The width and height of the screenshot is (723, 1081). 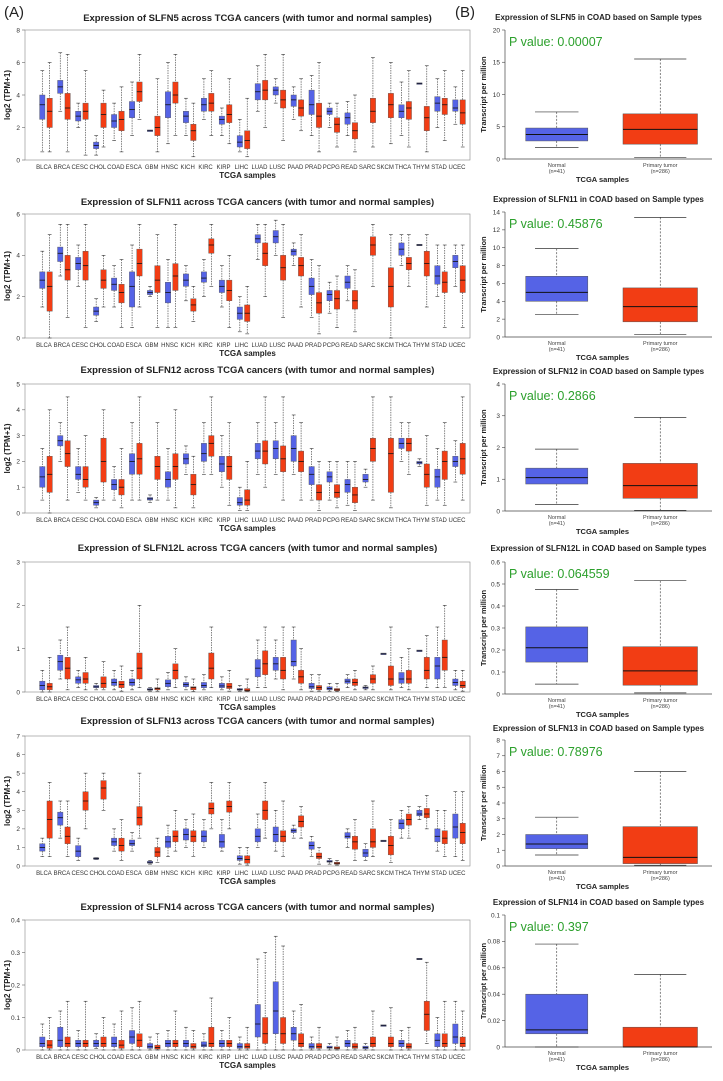 What do you see at coordinates (552, 396) in the screenshot?
I see `p-value: P value: 0.2866` at bounding box center [552, 396].